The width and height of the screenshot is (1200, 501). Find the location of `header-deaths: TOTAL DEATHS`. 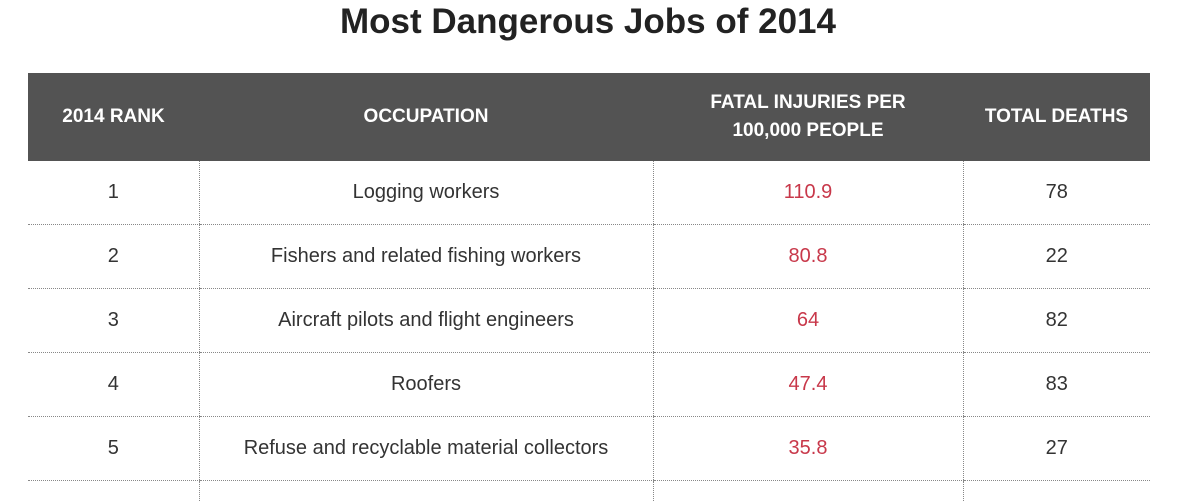

header-deaths: TOTAL DEATHS is located at coordinates (1056, 117).